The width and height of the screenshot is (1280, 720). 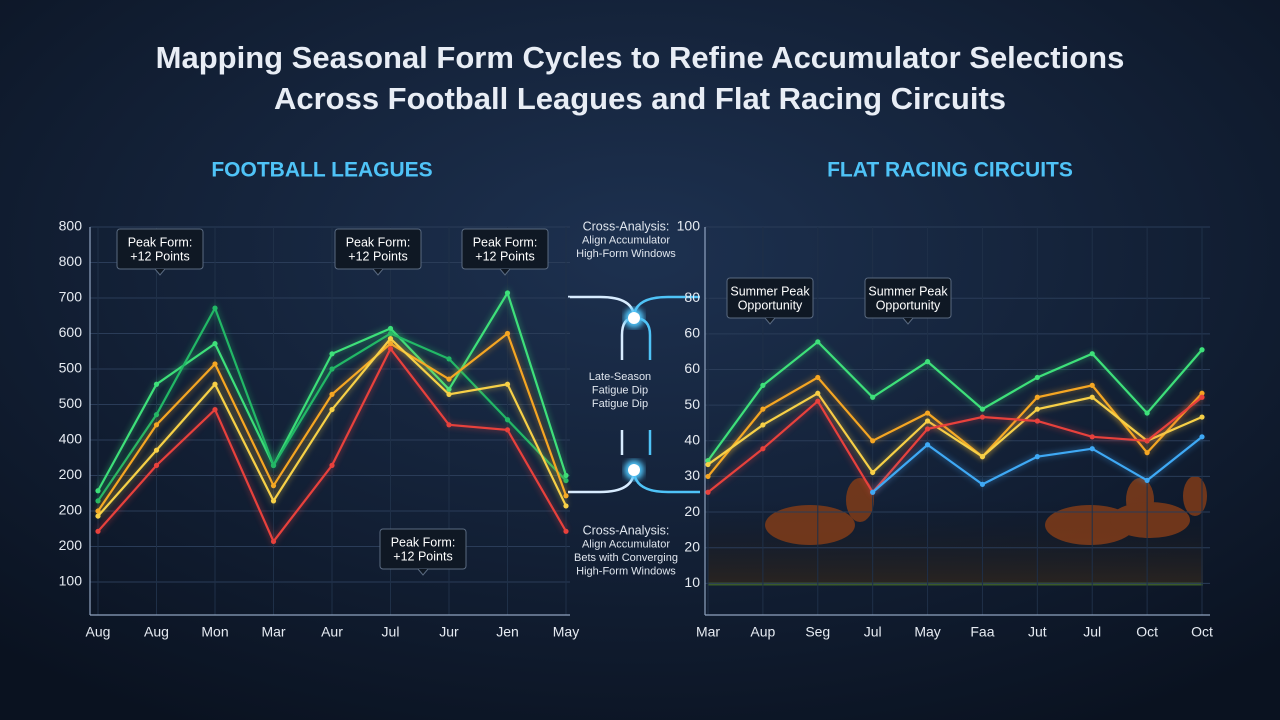 What do you see at coordinates (950, 170) in the screenshot?
I see `chart-title: FLAT RACING CIRCUITS` at bounding box center [950, 170].